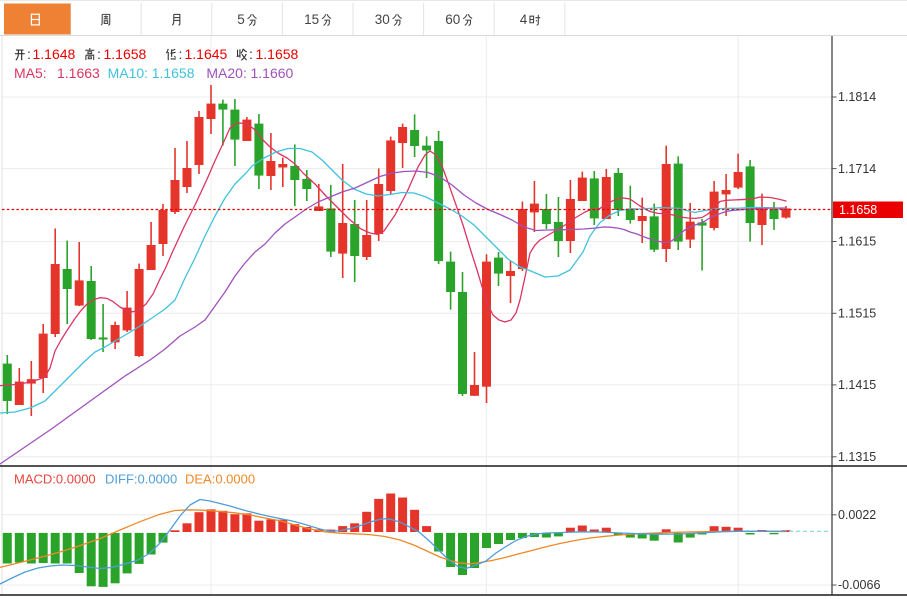  What do you see at coordinates (141, 479) in the screenshot?
I see `svg-text: DIFF:0.0000` at bounding box center [141, 479].